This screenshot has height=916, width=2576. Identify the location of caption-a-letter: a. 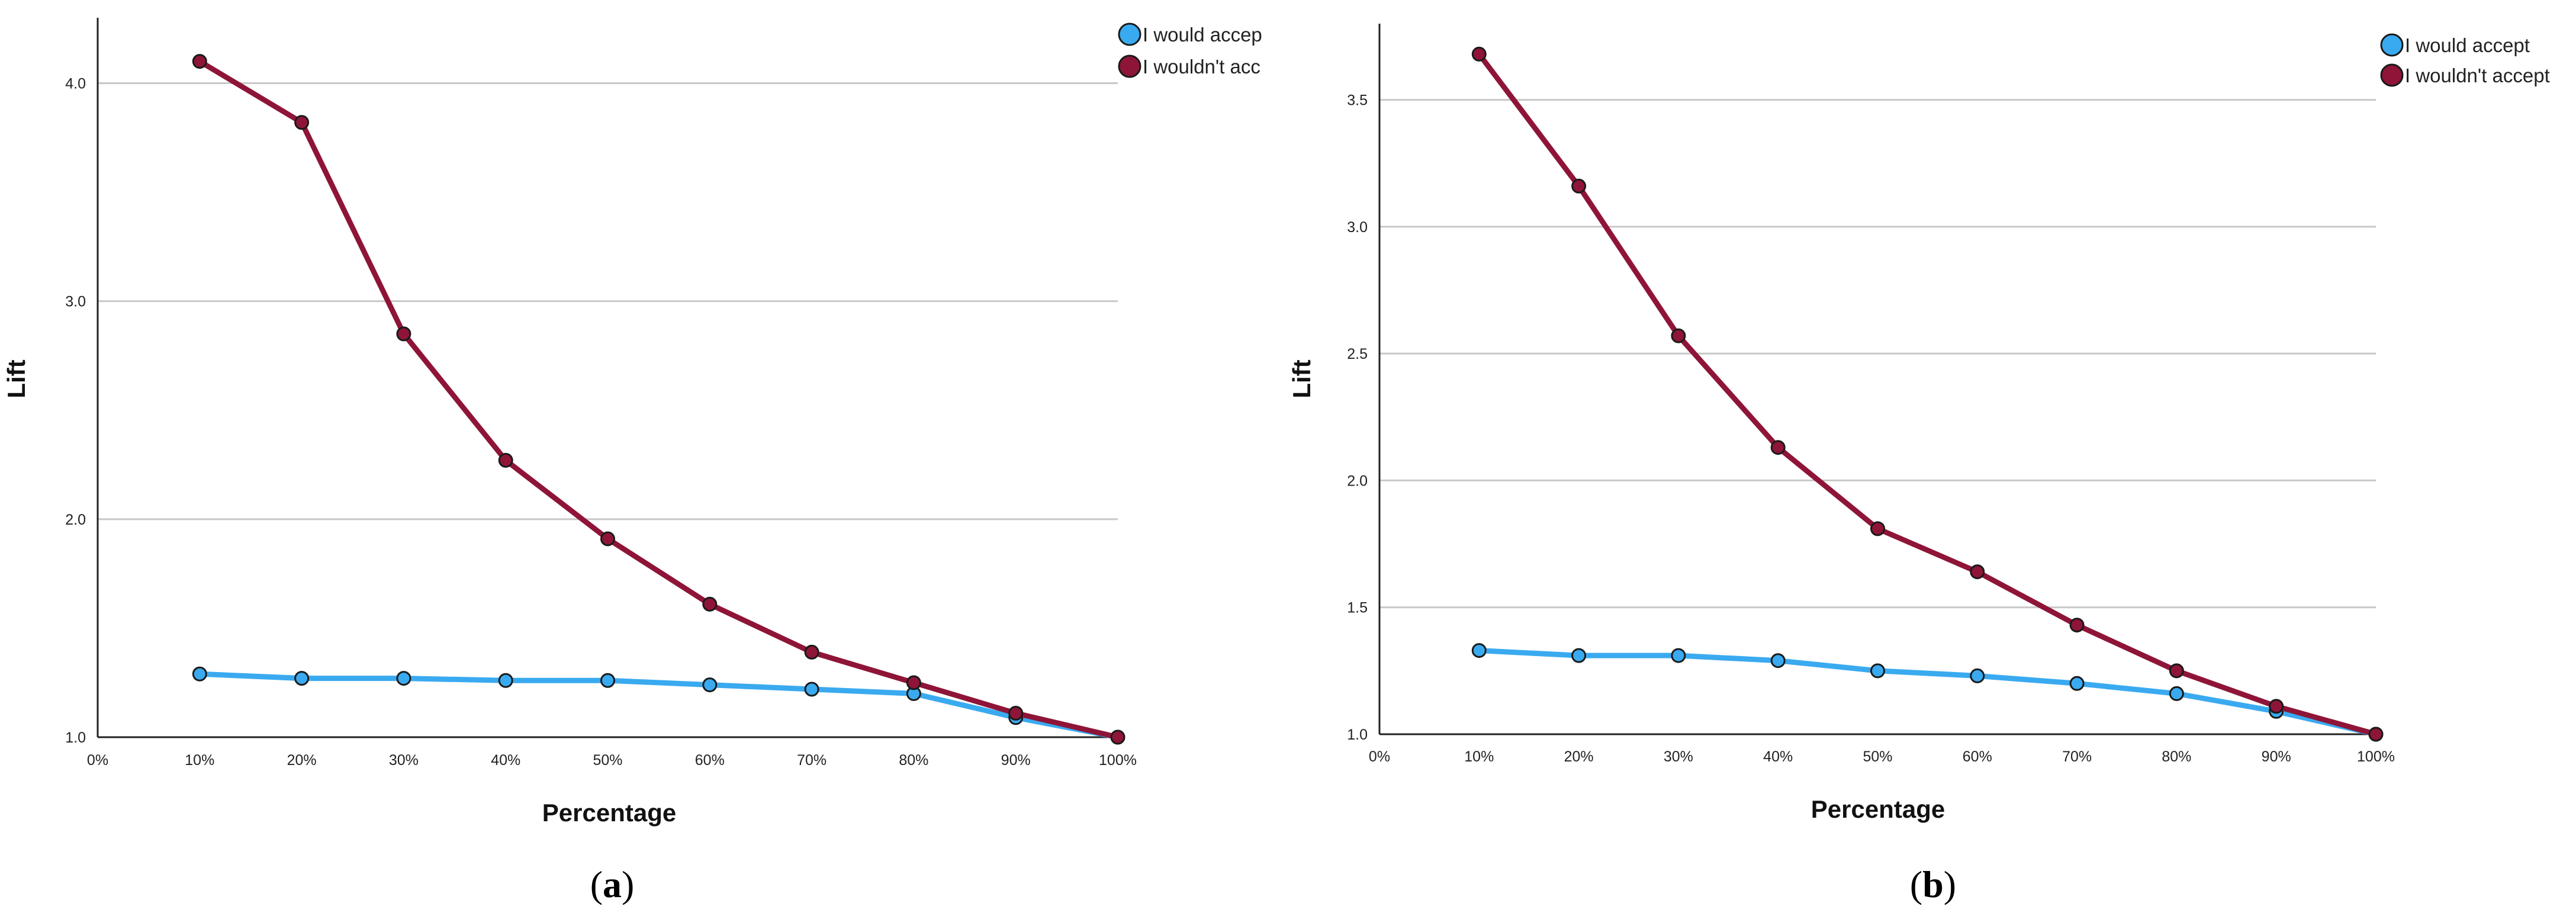
(613, 884).